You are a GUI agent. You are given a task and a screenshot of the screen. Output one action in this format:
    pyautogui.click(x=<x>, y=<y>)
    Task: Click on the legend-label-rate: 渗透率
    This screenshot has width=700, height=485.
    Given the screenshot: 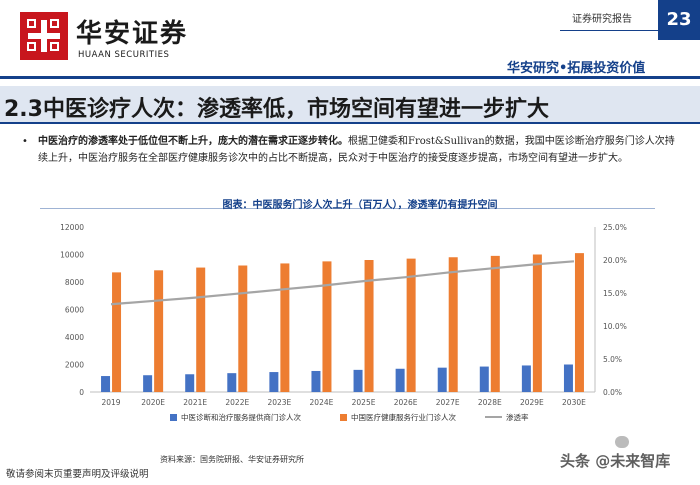 What is the action you would take?
    pyautogui.click(x=517, y=417)
    